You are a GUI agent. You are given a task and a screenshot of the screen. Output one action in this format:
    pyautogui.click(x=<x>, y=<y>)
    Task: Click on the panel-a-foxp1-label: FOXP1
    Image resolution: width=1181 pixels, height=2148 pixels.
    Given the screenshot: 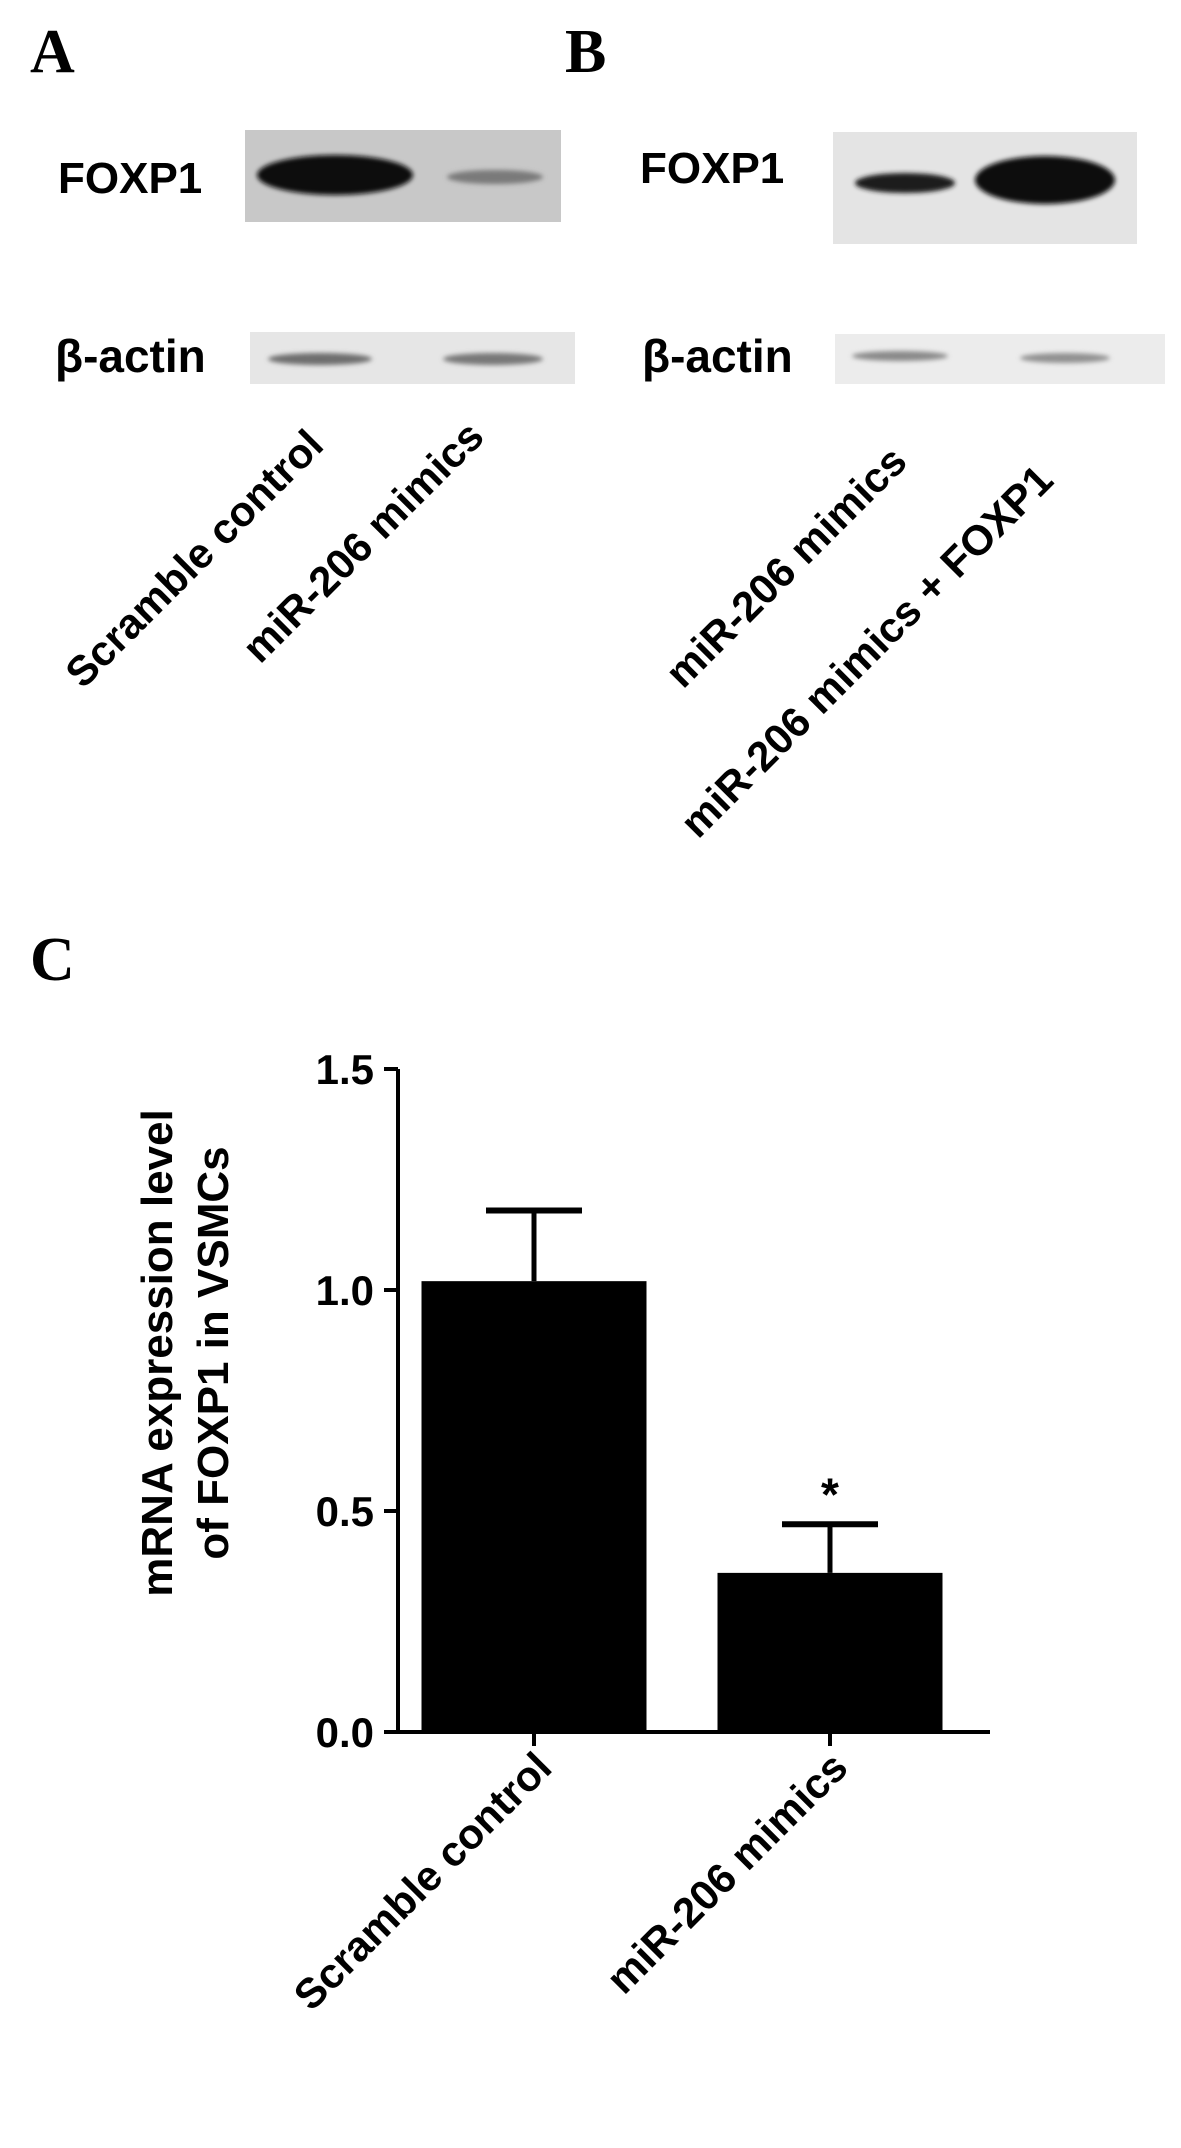 What is the action you would take?
    pyautogui.click(x=130, y=178)
    